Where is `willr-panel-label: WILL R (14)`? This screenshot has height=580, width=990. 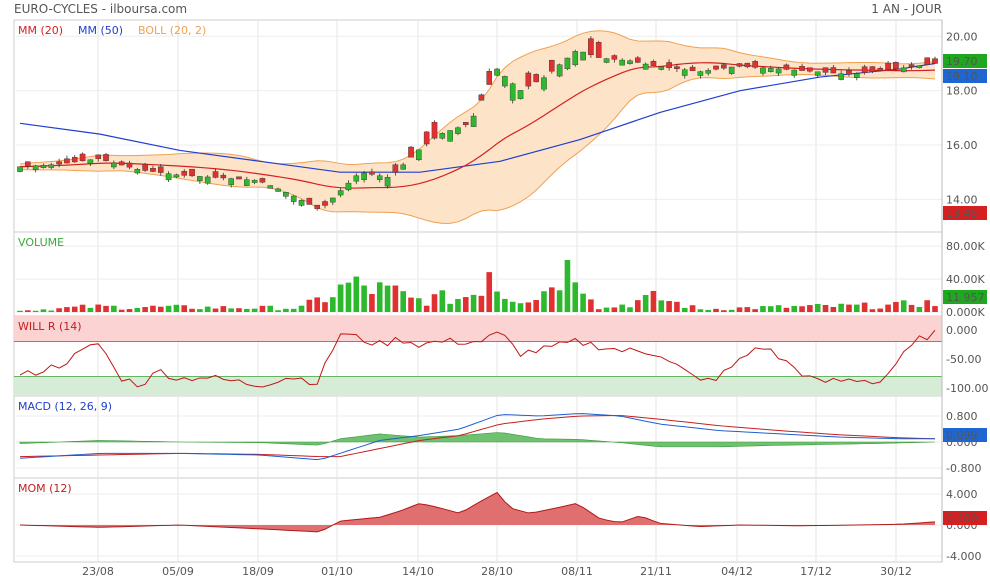 willr-panel-label: WILL R (14) is located at coordinates (50, 326).